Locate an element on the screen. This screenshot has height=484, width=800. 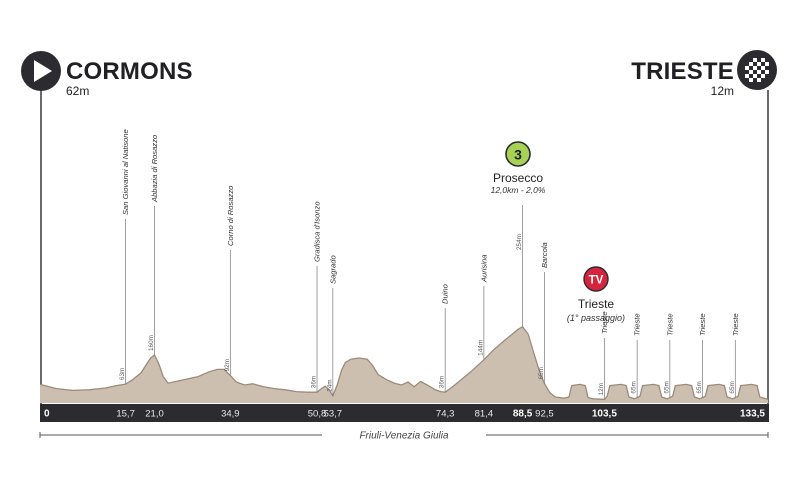
checkered-flag-icon is located at coordinates (757, 70).